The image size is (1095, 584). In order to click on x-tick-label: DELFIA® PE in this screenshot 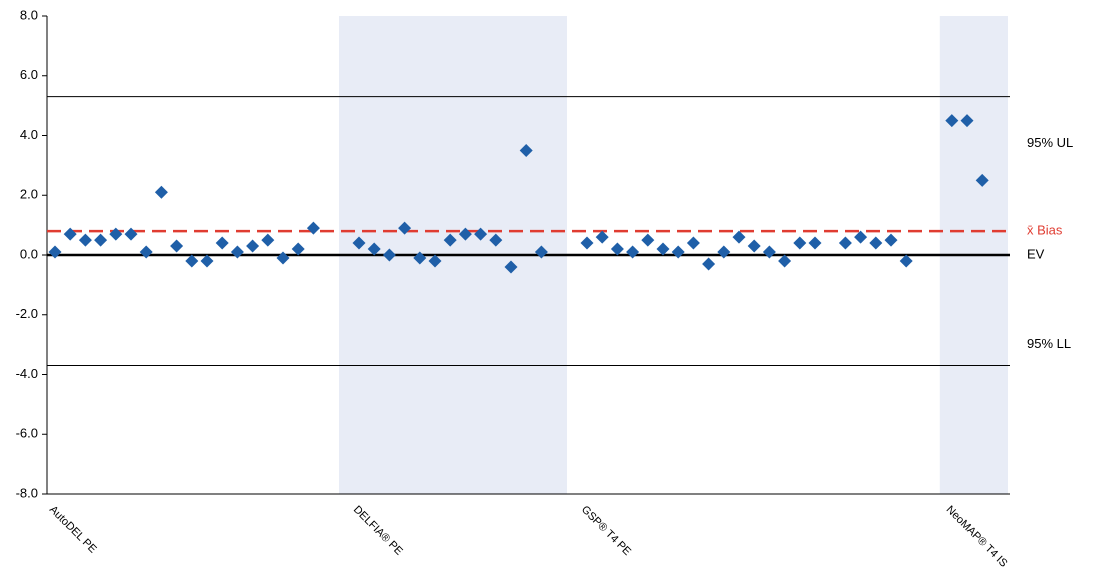, I will do `click(378, 531)`.